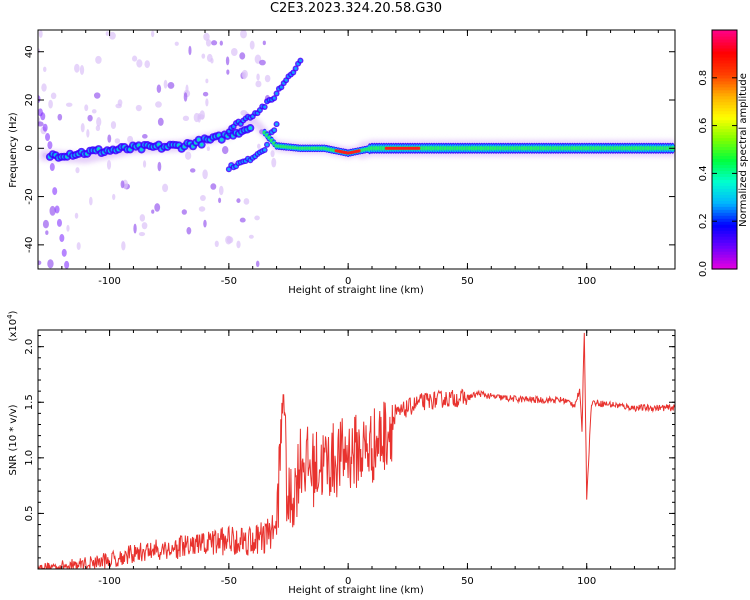 This screenshot has height=600, width=750. What do you see at coordinates (29, 458) in the screenshot?
I see `snr-y-tick-label: 1.0` at bounding box center [29, 458].